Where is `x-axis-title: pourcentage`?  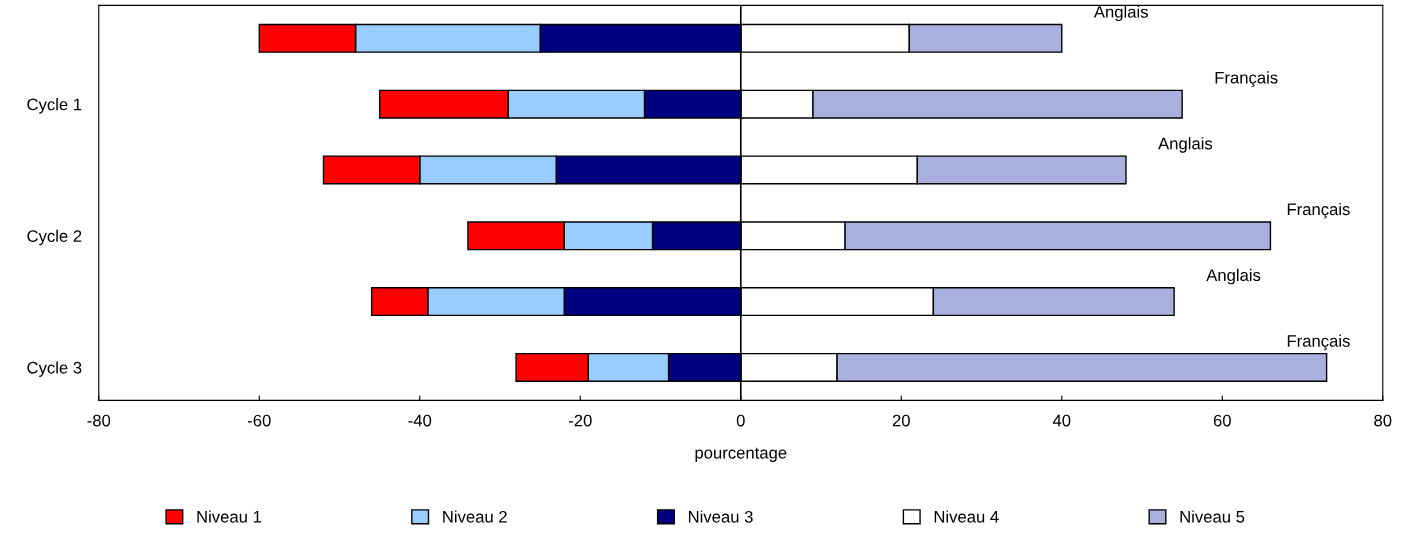
x-axis-title: pourcentage is located at coordinates (741, 454).